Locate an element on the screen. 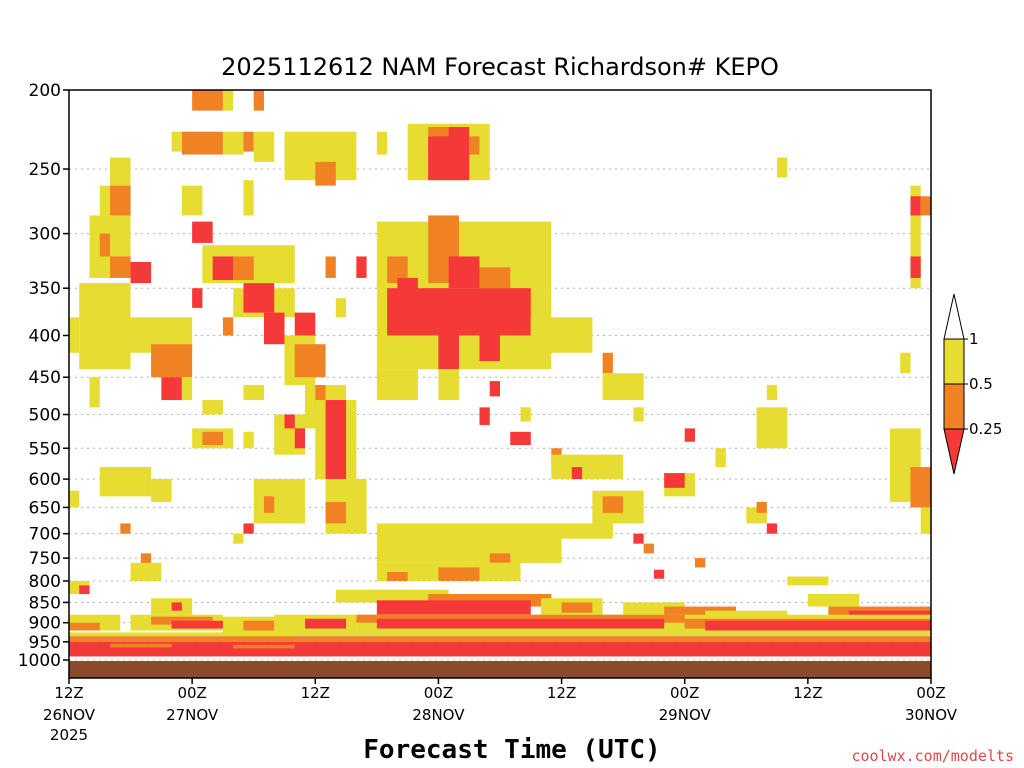 The height and width of the screenshot is (768, 1024). x-tick-year: 2025 is located at coordinates (69, 735).